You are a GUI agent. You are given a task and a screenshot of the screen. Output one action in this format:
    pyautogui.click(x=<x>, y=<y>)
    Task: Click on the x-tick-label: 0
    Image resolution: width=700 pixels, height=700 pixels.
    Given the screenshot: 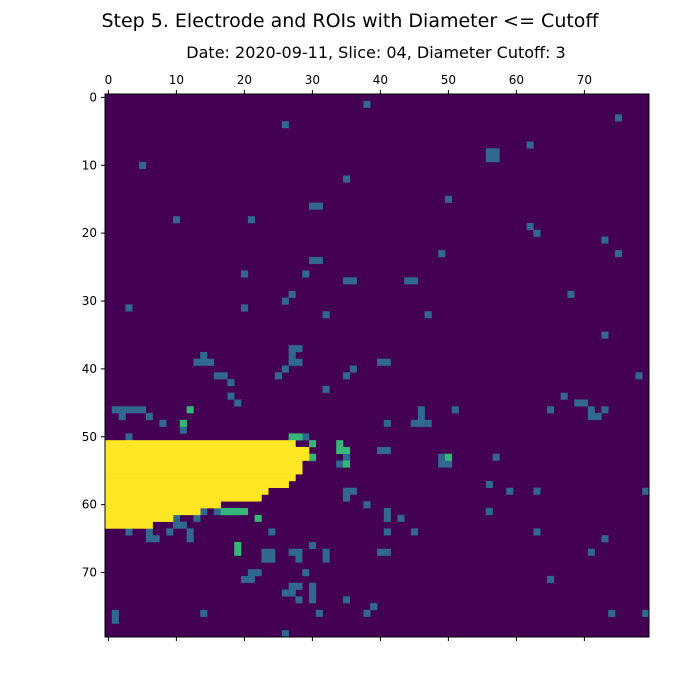 What is the action you would take?
    pyautogui.click(x=109, y=80)
    